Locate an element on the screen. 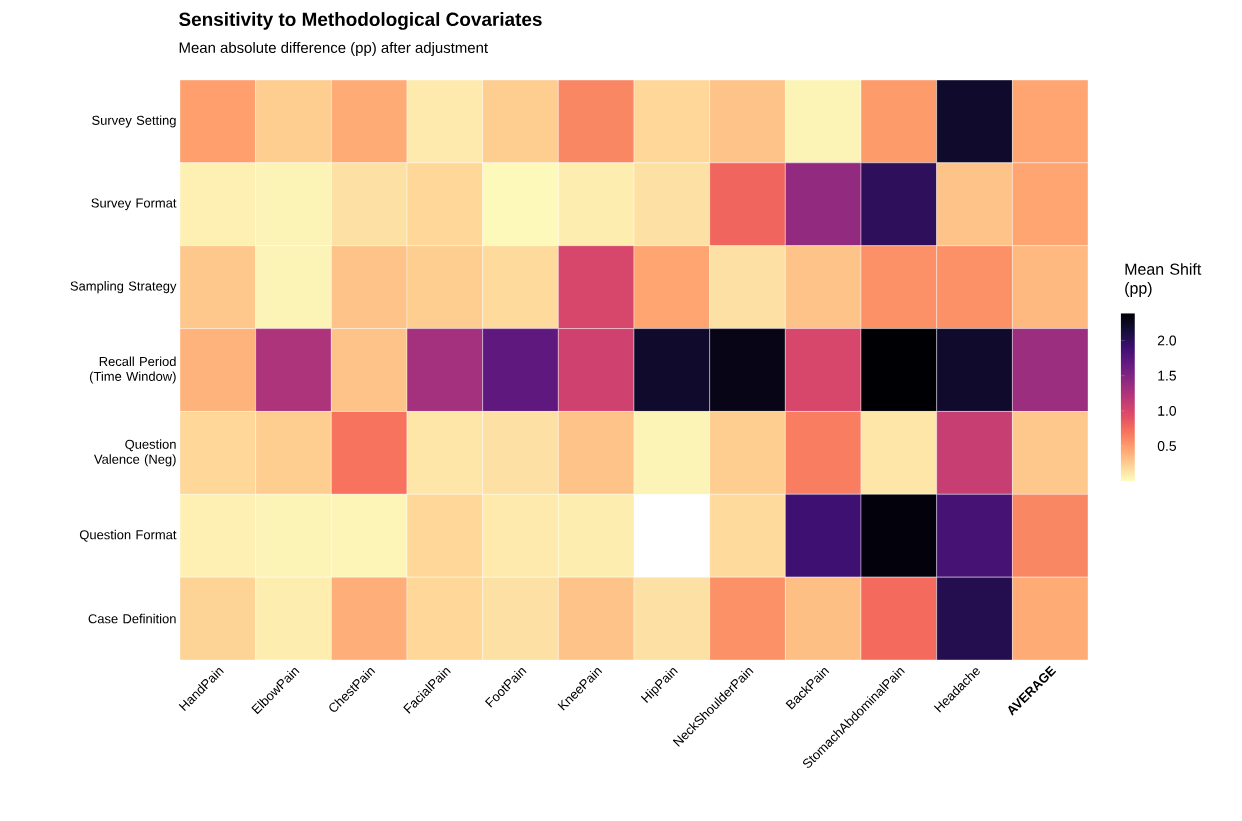 The image size is (1242, 821). color-bar-label: 1.5 is located at coordinates (1167, 375).